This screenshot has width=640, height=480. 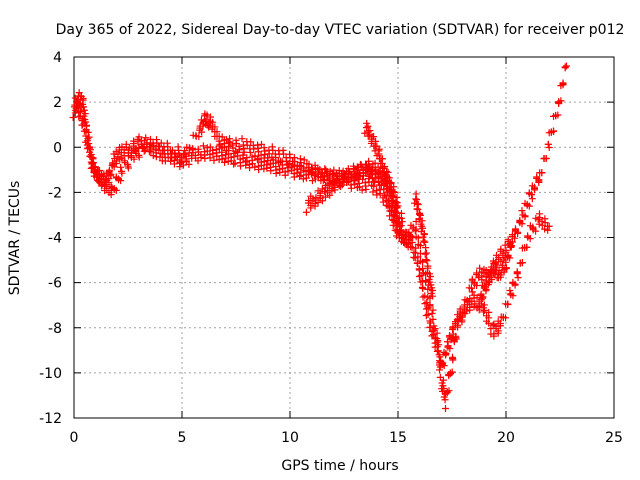 I want to click on x-tick-label: 5, so click(x=182, y=438).